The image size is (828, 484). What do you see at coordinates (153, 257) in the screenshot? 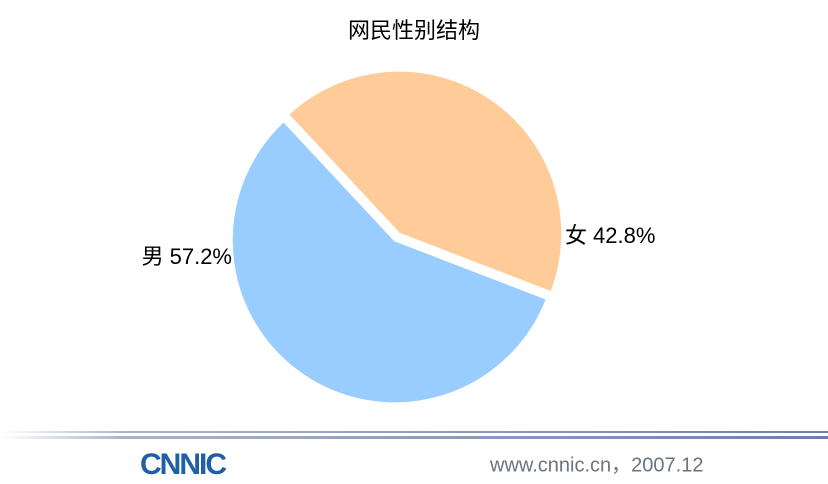
I see `slice-category: 男` at bounding box center [153, 257].